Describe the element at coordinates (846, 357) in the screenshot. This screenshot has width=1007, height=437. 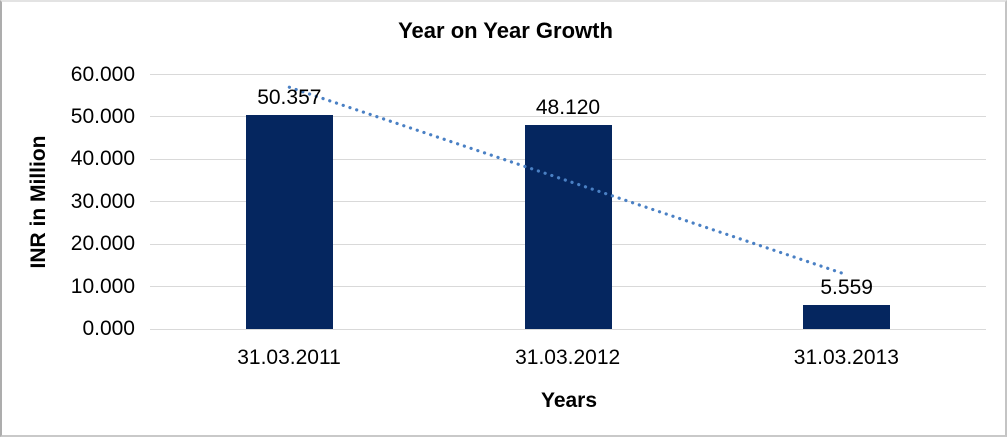
I see `category-label: 31.03.2013` at that location.